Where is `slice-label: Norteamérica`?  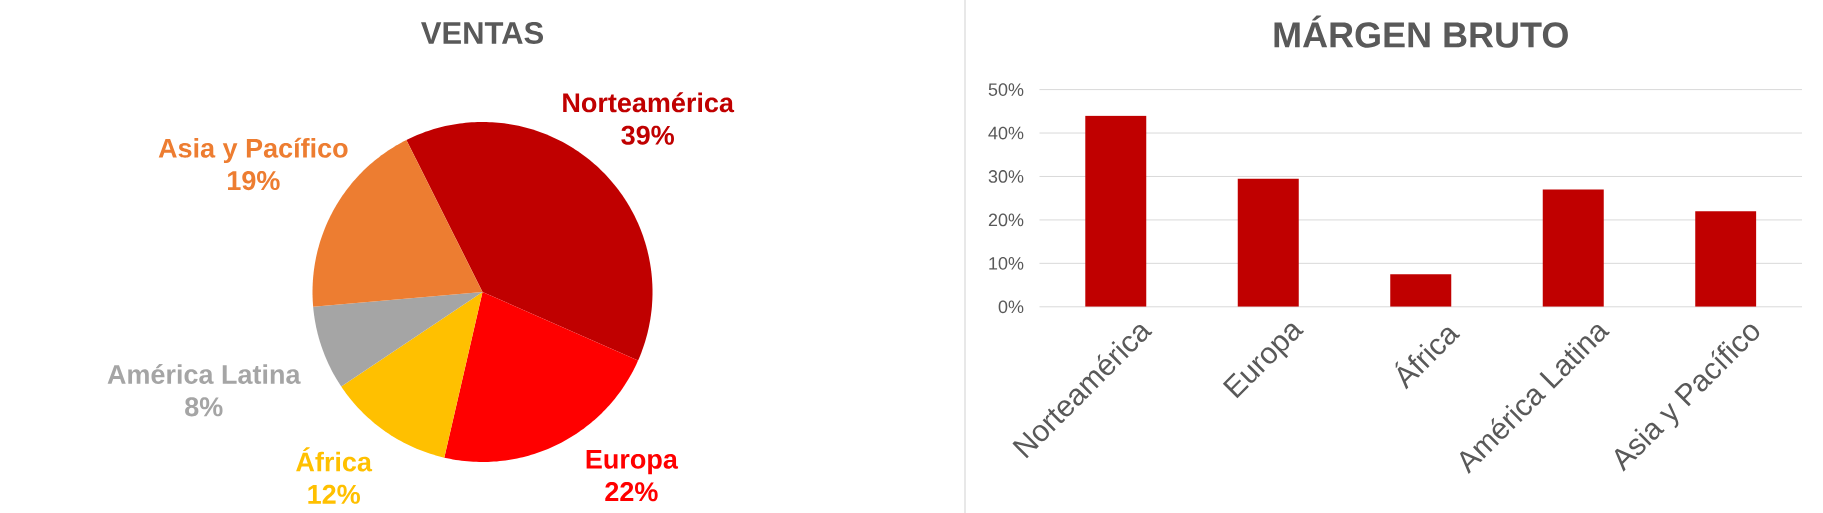
slice-label: Norteamérica is located at coordinates (649, 102).